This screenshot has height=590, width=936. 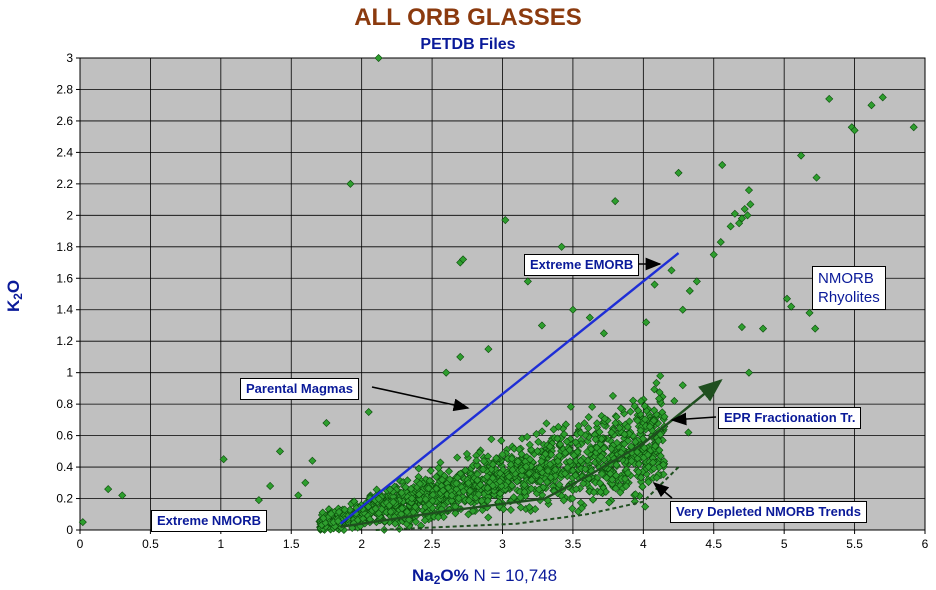 What do you see at coordinates (14, 295) in the screenshot?
I see `y-axis-title: K2O` at bounding box center [14, 295].